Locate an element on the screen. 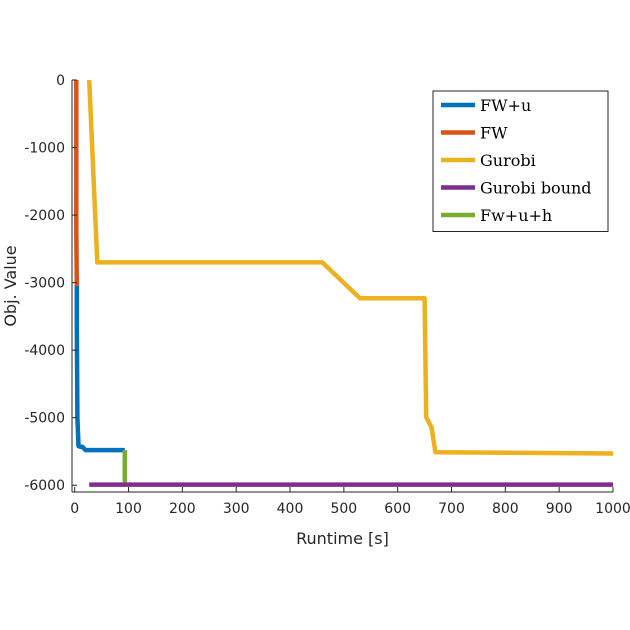 The image size is (630, 630). x-tick-label: 500 is located at coordinates (343, 509).